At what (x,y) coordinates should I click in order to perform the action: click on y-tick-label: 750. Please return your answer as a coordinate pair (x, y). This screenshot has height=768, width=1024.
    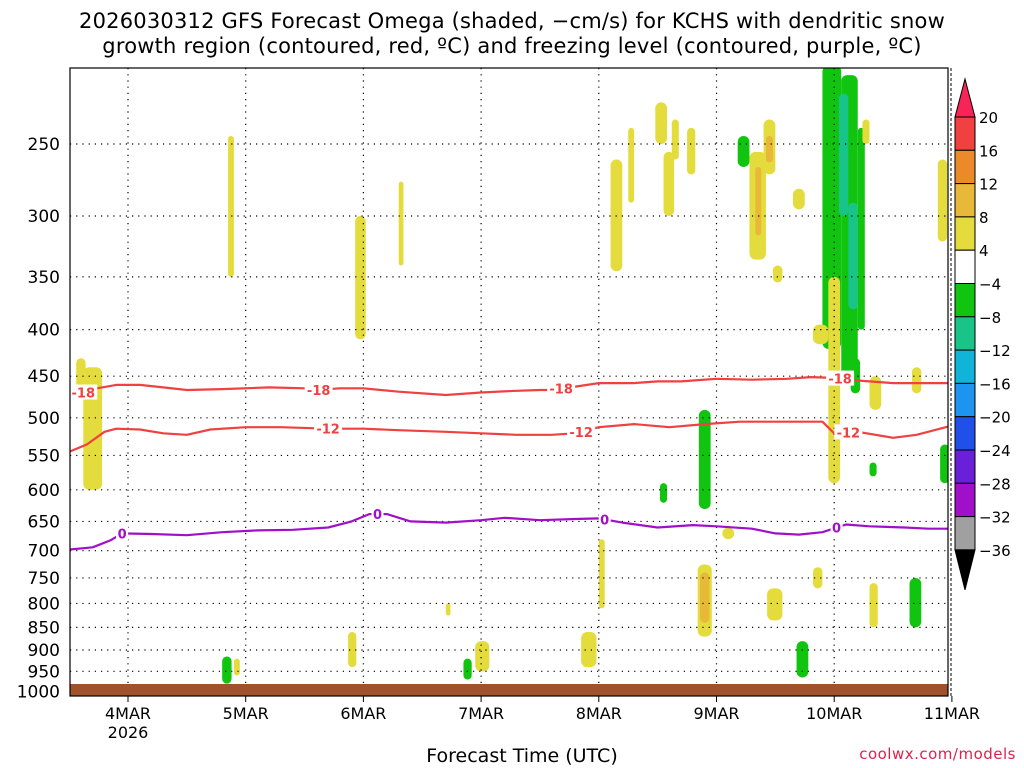
    Looking at the image, I should click on (44, 579).